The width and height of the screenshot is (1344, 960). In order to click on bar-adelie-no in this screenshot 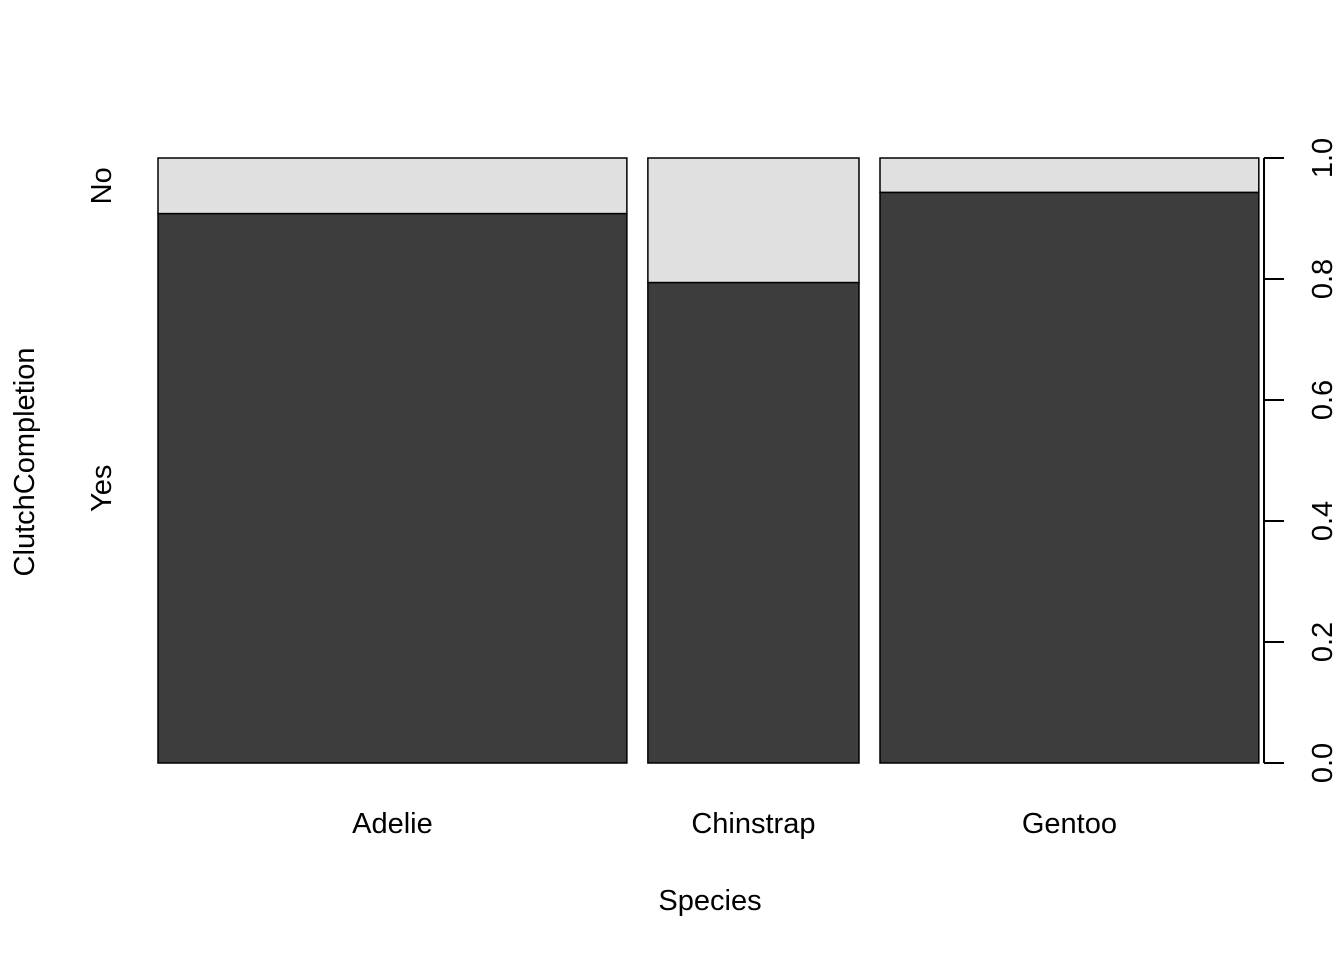, I will do `click(392, 186)`.